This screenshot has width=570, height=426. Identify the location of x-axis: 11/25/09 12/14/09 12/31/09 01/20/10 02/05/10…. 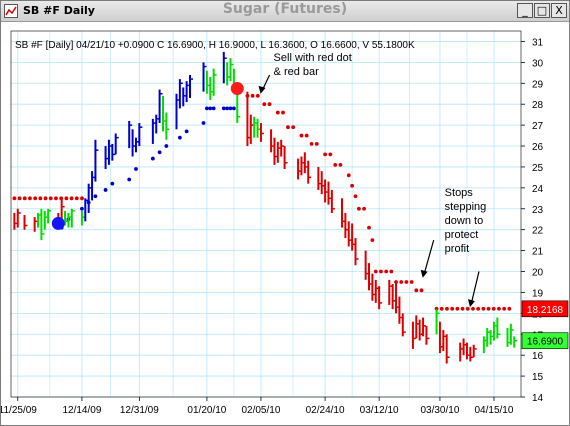
(257, 406).